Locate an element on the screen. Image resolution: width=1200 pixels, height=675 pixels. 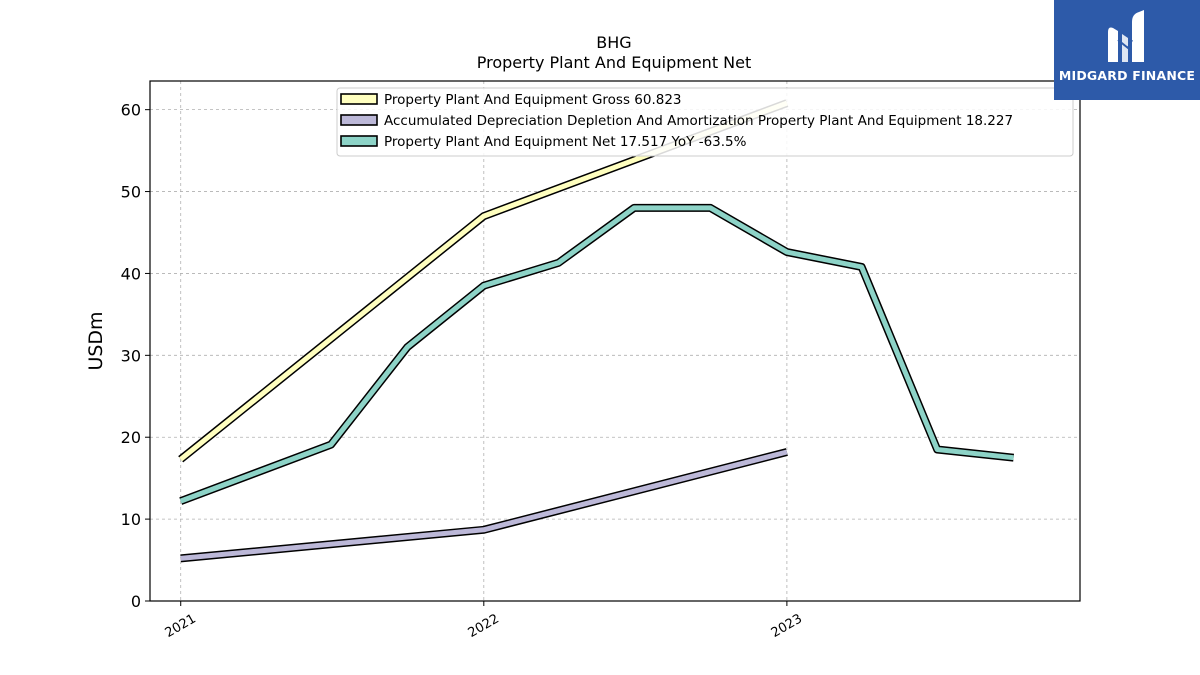
chart-title: BHG is located at coordinates (613, 42).